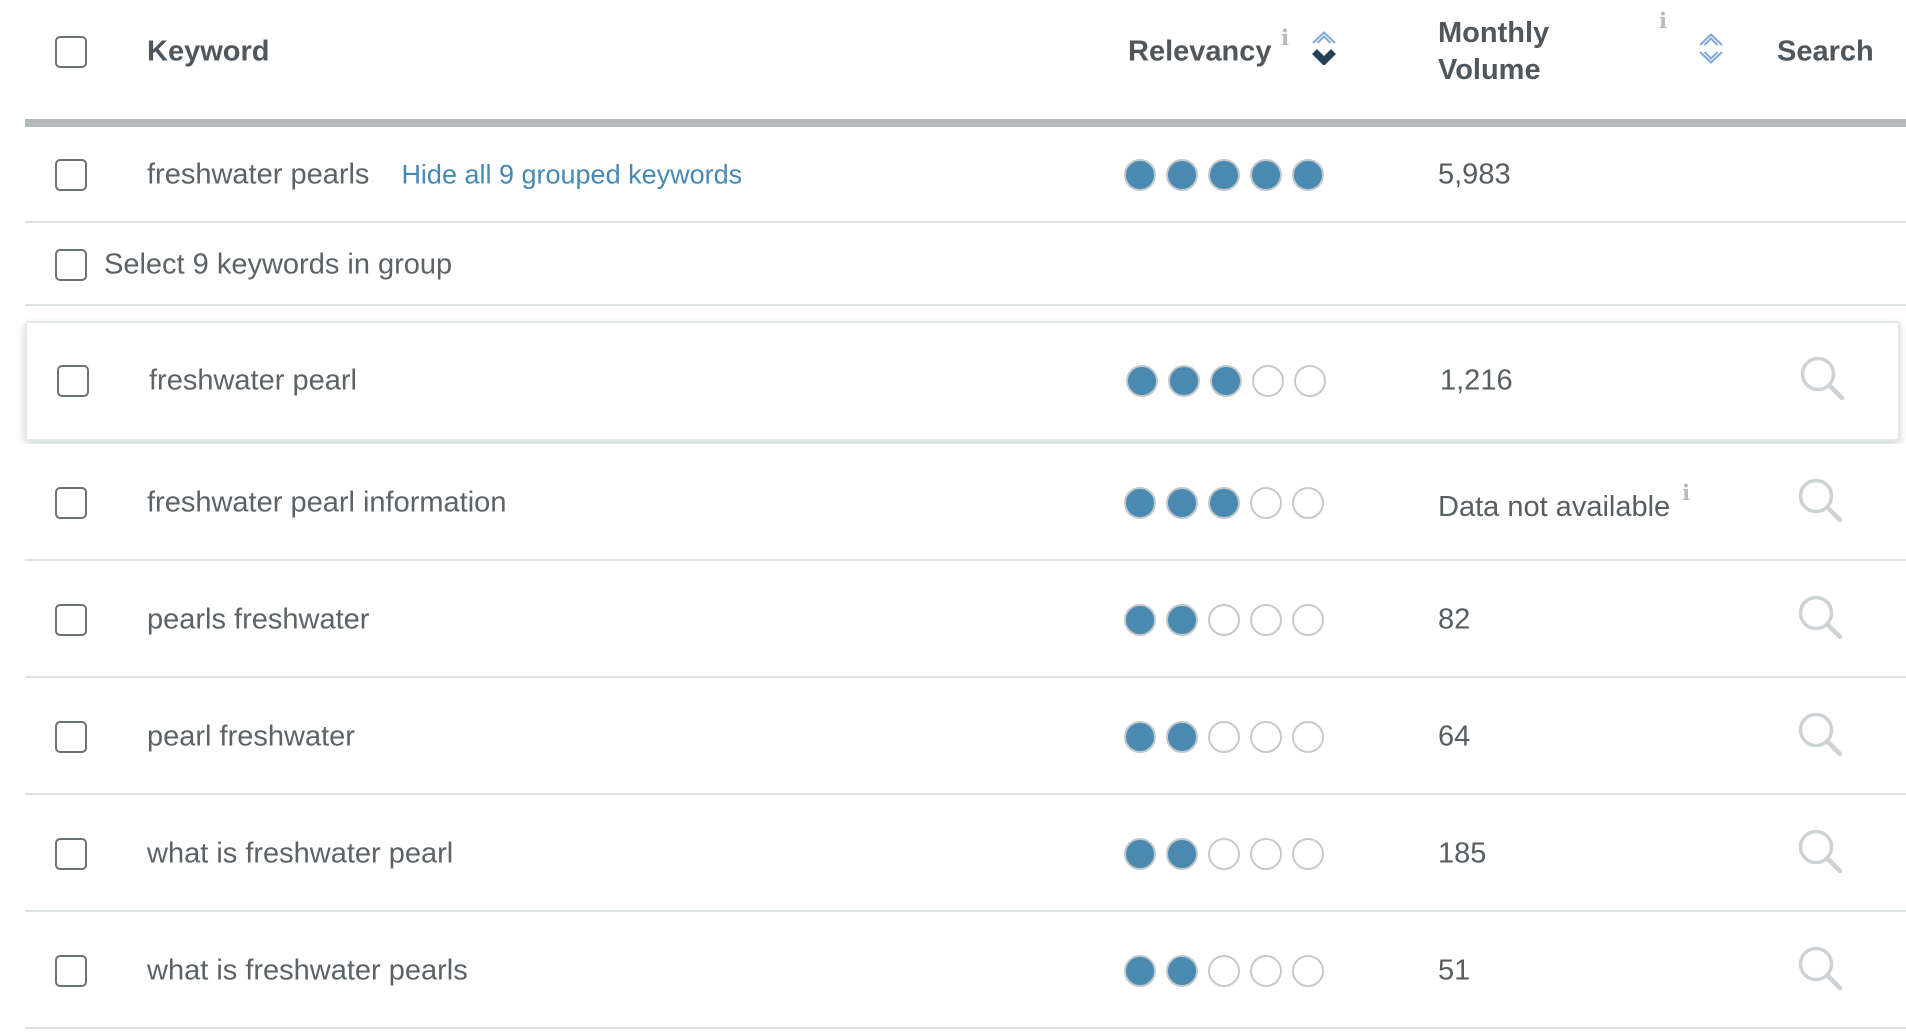 The image size is (1906, 1034). Describe the element at coordinates (1663, 20) in the screenshot. I see `monthly-volume-info-icon: i` at that location.